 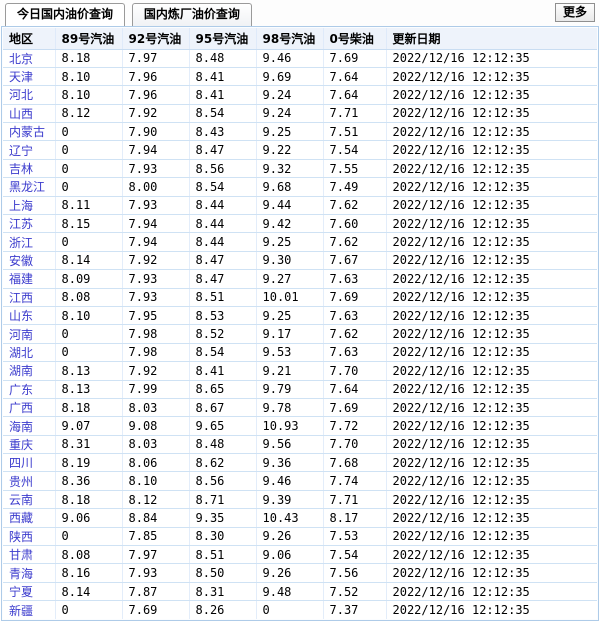 I want to click on region-link: 江苏, so click(x=21, y=224).